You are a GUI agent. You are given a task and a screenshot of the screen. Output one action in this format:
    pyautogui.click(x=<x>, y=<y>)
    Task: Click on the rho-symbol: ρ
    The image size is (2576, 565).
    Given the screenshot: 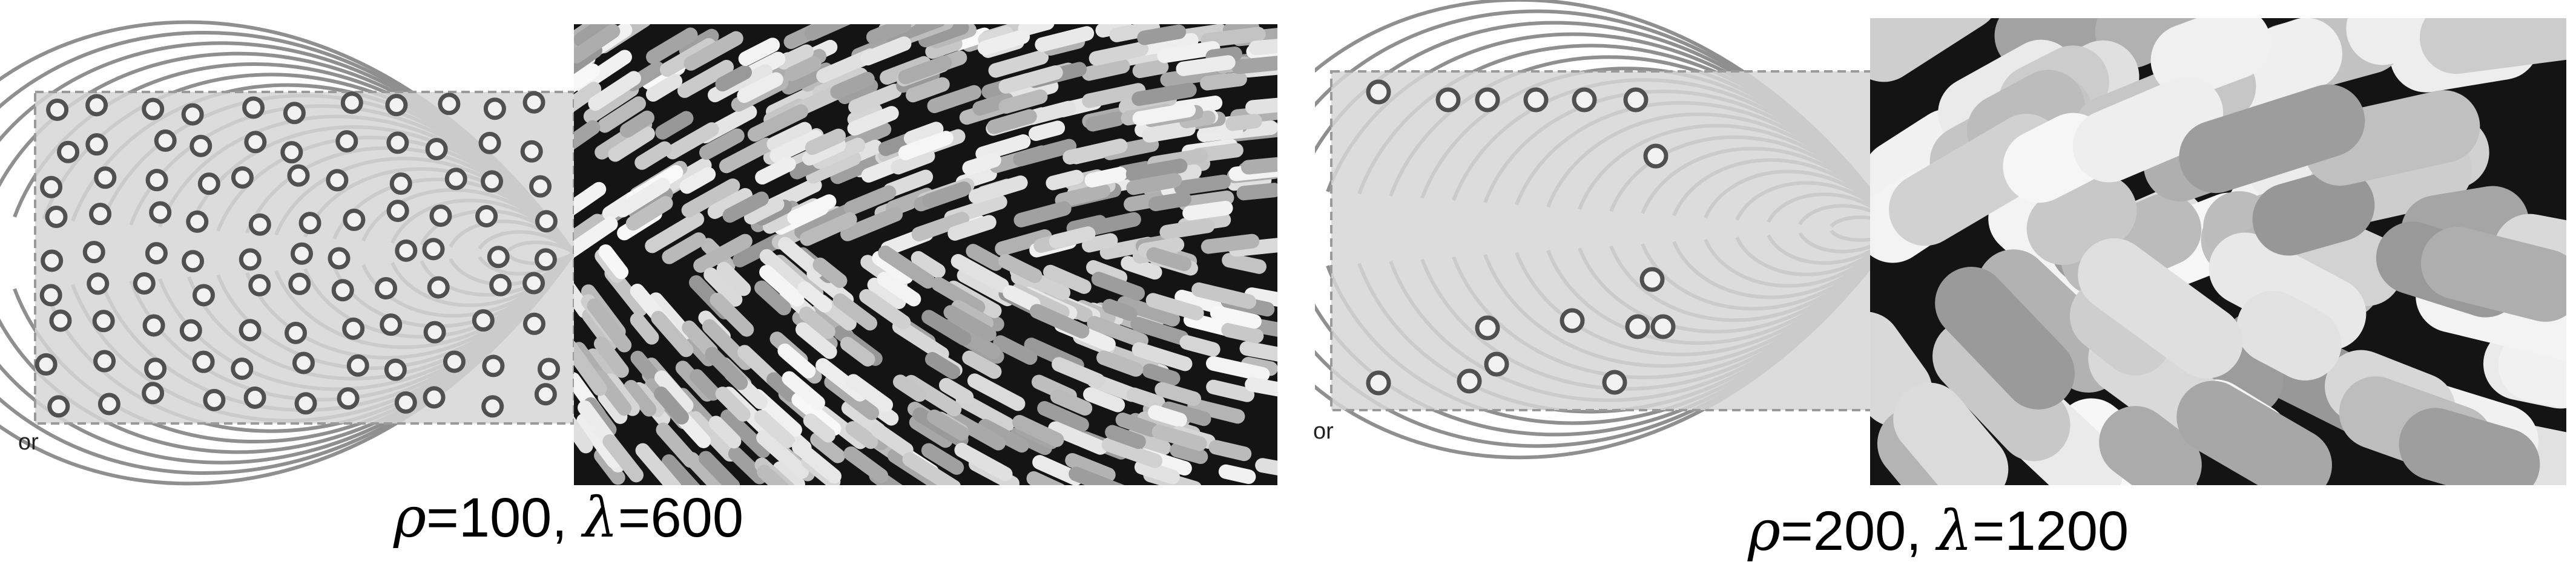 What is the action you would take?
    pyautogui.click(x=1764, y=530)
    